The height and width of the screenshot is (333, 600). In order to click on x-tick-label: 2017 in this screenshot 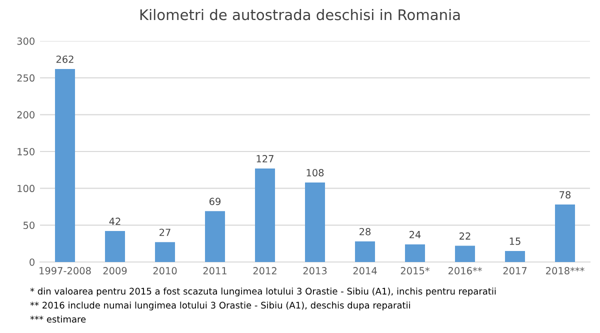, I will do `click(515, 270)`.